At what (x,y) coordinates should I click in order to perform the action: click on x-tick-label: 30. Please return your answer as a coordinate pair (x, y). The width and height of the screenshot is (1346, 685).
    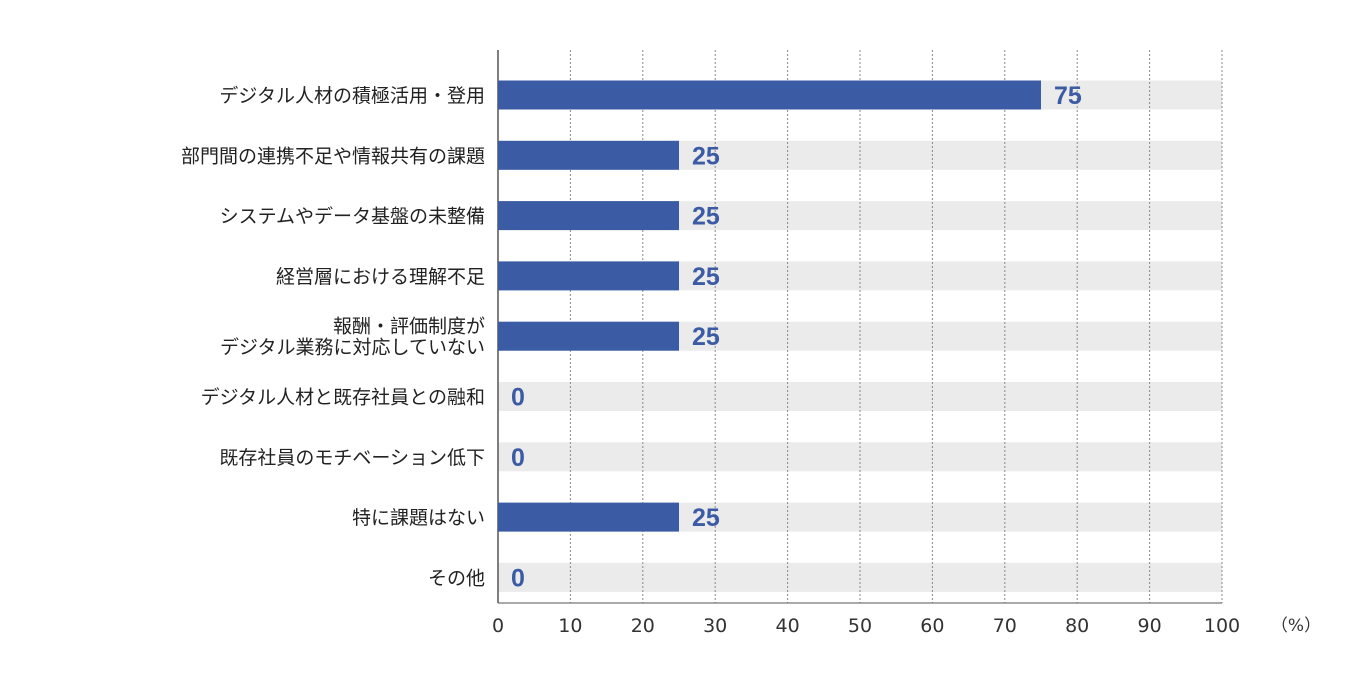
    Looking at the image, I should click on (715, 626).